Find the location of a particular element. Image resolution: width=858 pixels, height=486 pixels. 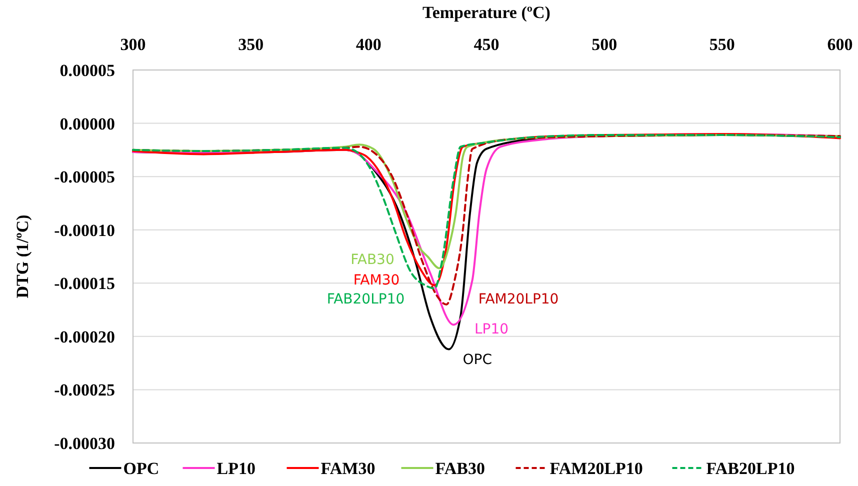

legend-label: FAB30 is located at coordinates (460, 468).